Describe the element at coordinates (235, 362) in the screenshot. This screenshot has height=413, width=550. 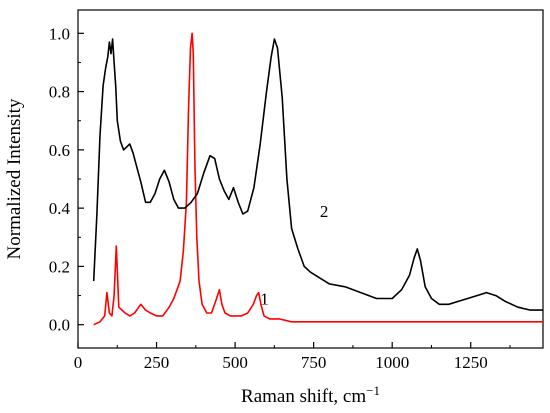
I see `x-tick-label: 500` at that location.